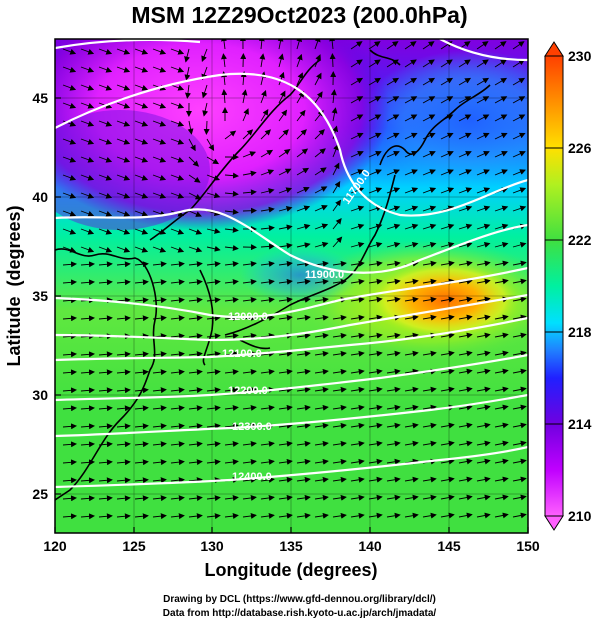  Describe the element at coordinates (14, 285) in the screenshot. I see `y-axis-label: Latitude (degrees)` at that location.